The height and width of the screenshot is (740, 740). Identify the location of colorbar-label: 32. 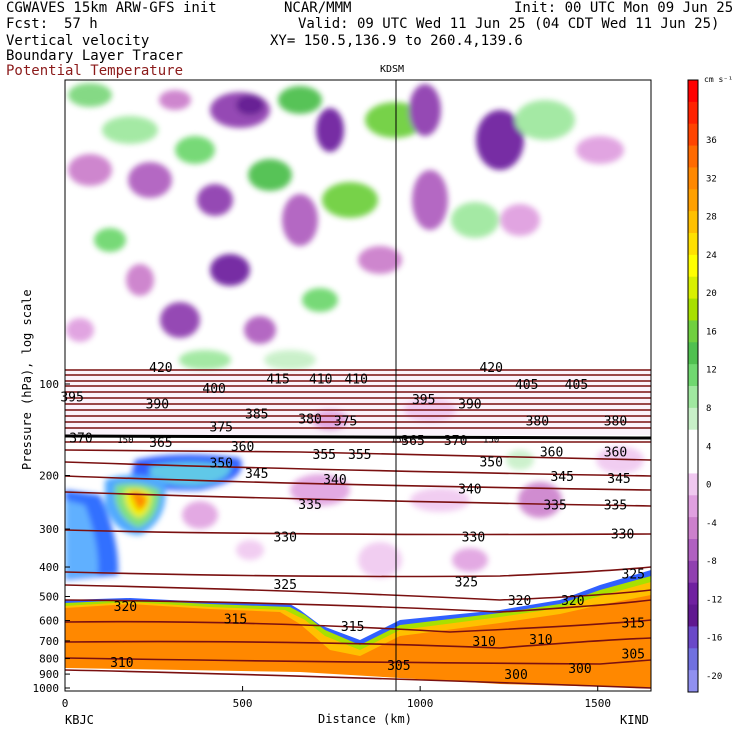
(711, 179).